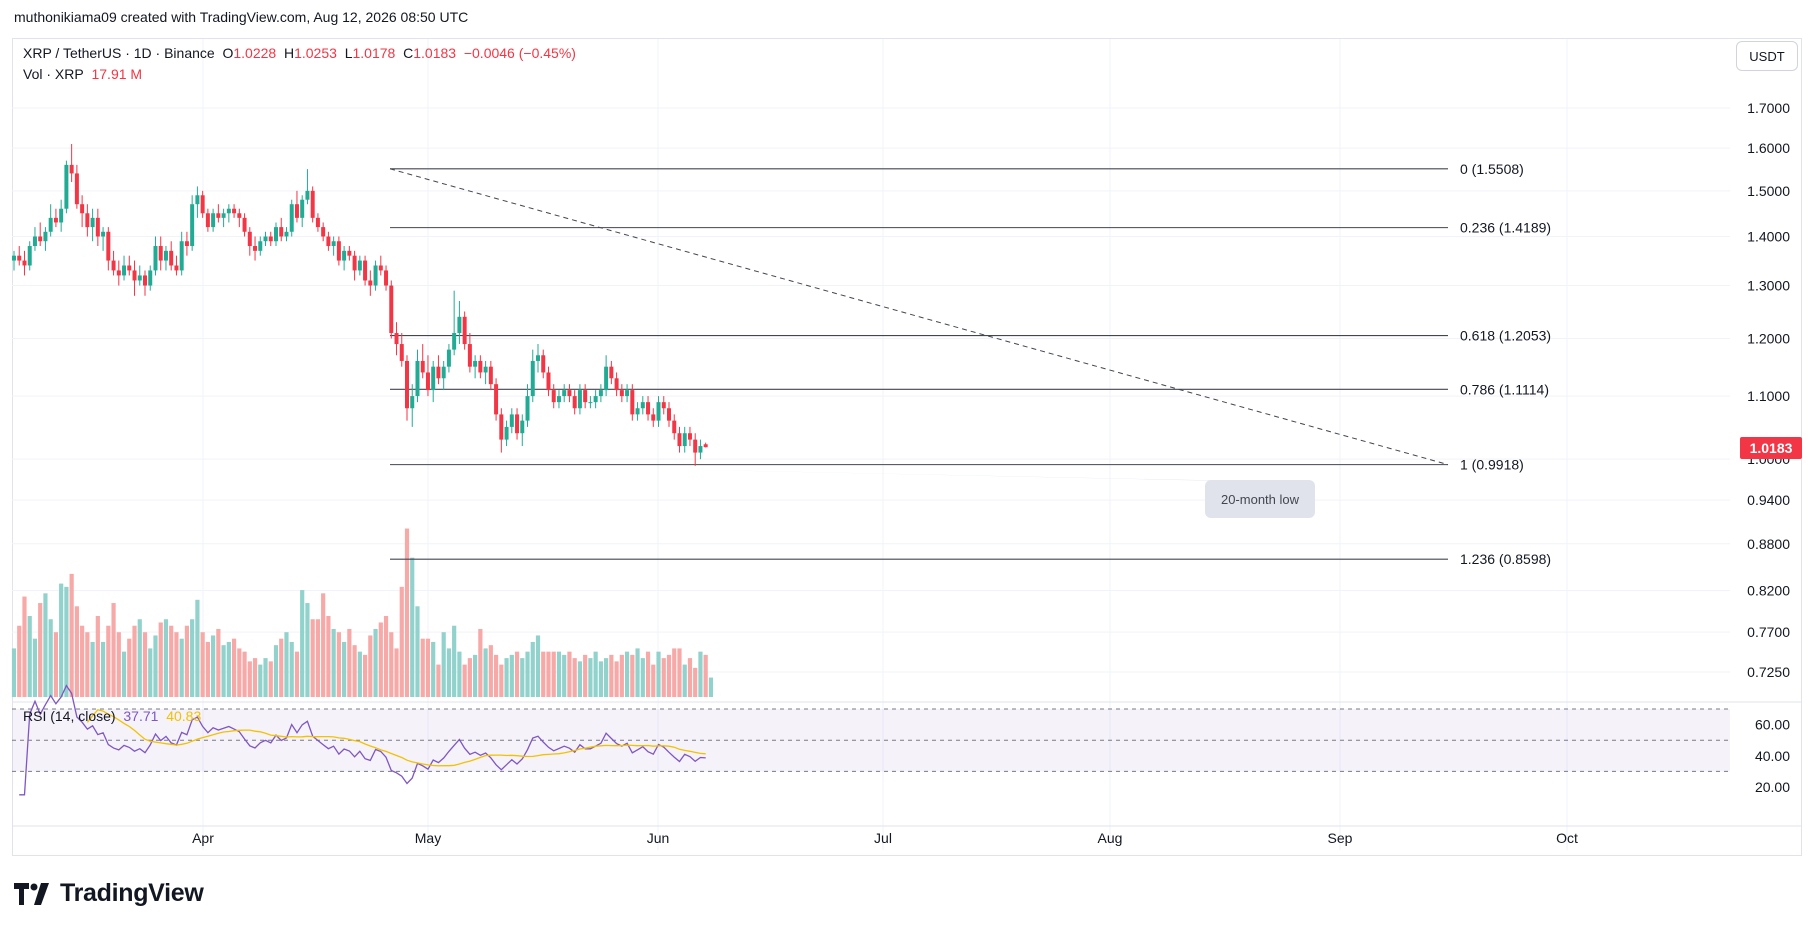 The image size is (1814, 930). I want to click on tradingview-logo: TradingView, so click(109, 893).